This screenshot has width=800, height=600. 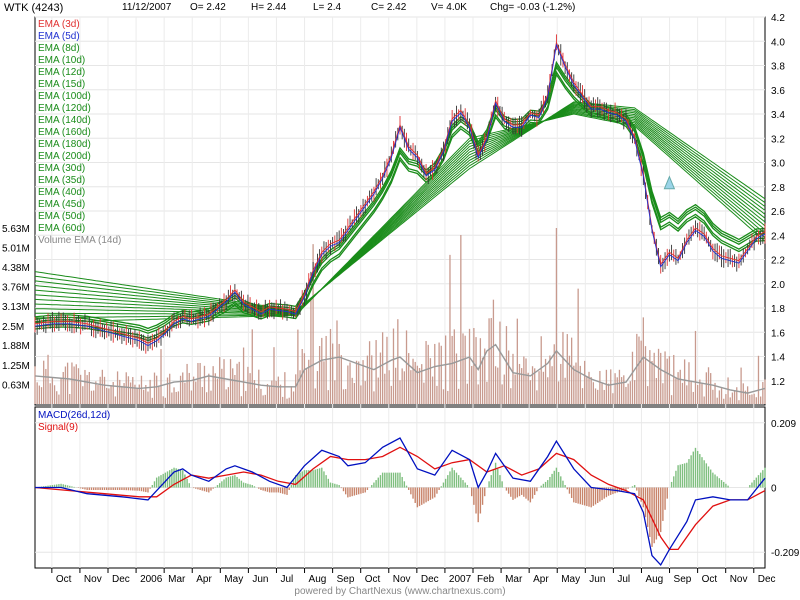 What do you see at coordinates (61, 180) in the screenshot?
I see `legend-item: EMA (35d)` at bounding box center [61, 180].